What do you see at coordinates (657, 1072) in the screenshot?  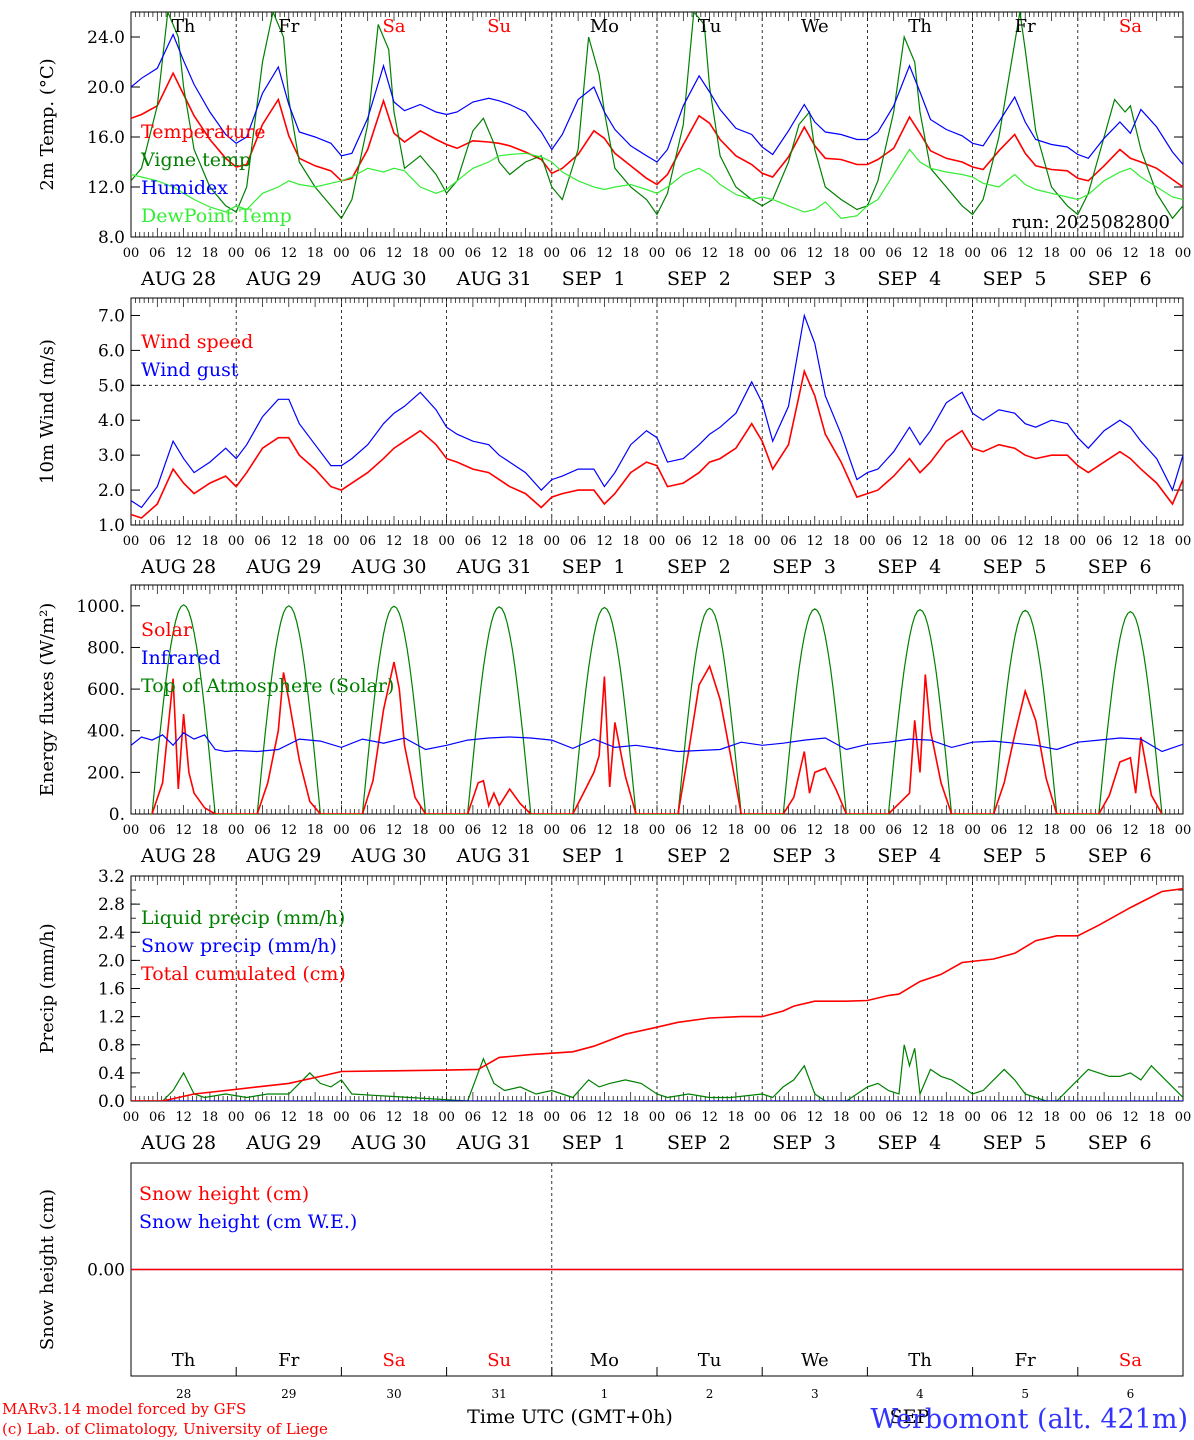 I see `series-liquid-precip-mm-h` at bounding box center [657, 1072].